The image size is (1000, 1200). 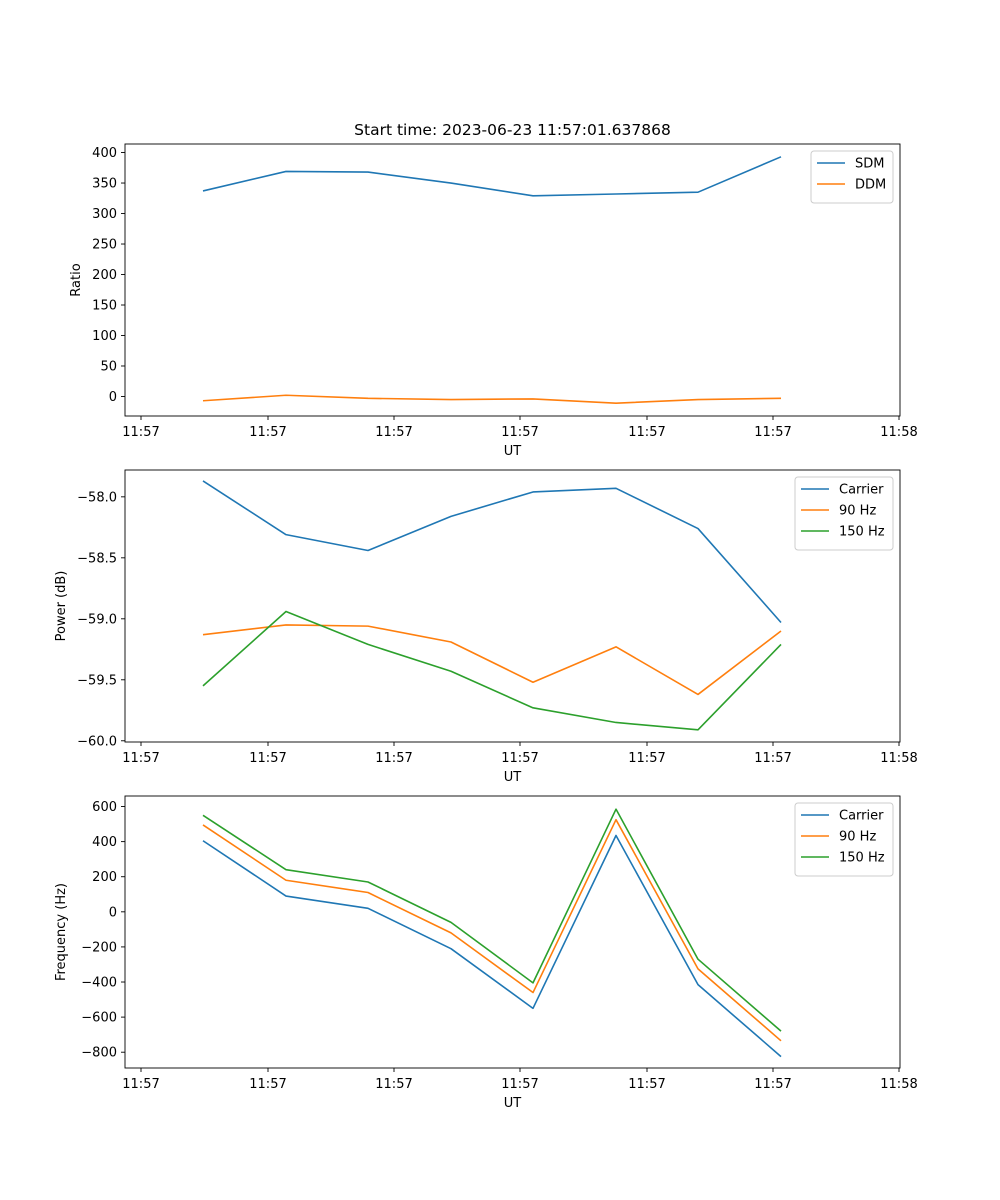 What do you see at coordinates (108, 366) in the screenshot?
I see `y-tick-label: 50` at bounding box center [108, 366].